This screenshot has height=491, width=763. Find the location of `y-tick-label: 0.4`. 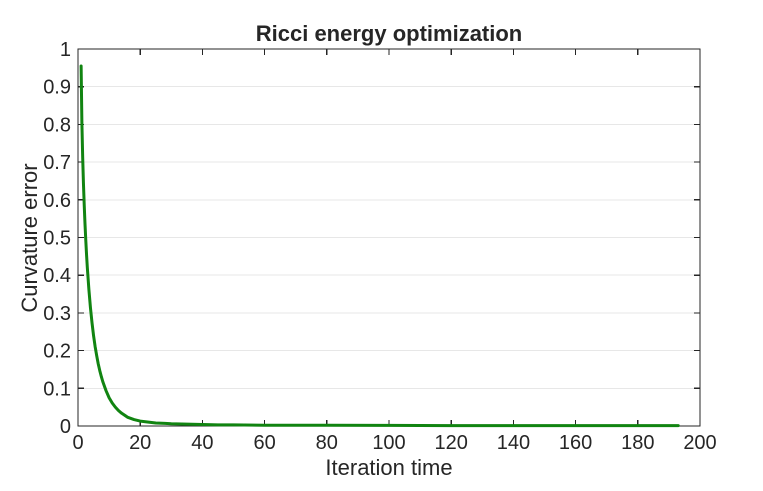

y-tick-label: 0.4 is located at coordinates (57, 276).